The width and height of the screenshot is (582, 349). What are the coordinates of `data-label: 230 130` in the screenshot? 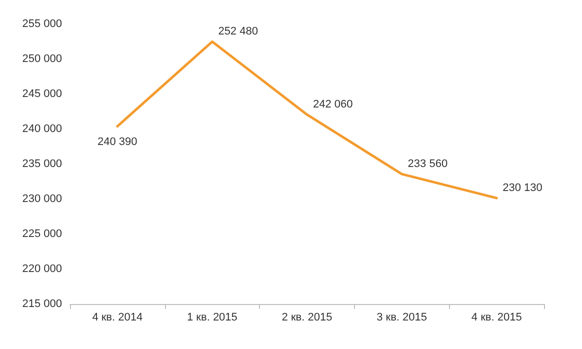 It's located at (522, 188).